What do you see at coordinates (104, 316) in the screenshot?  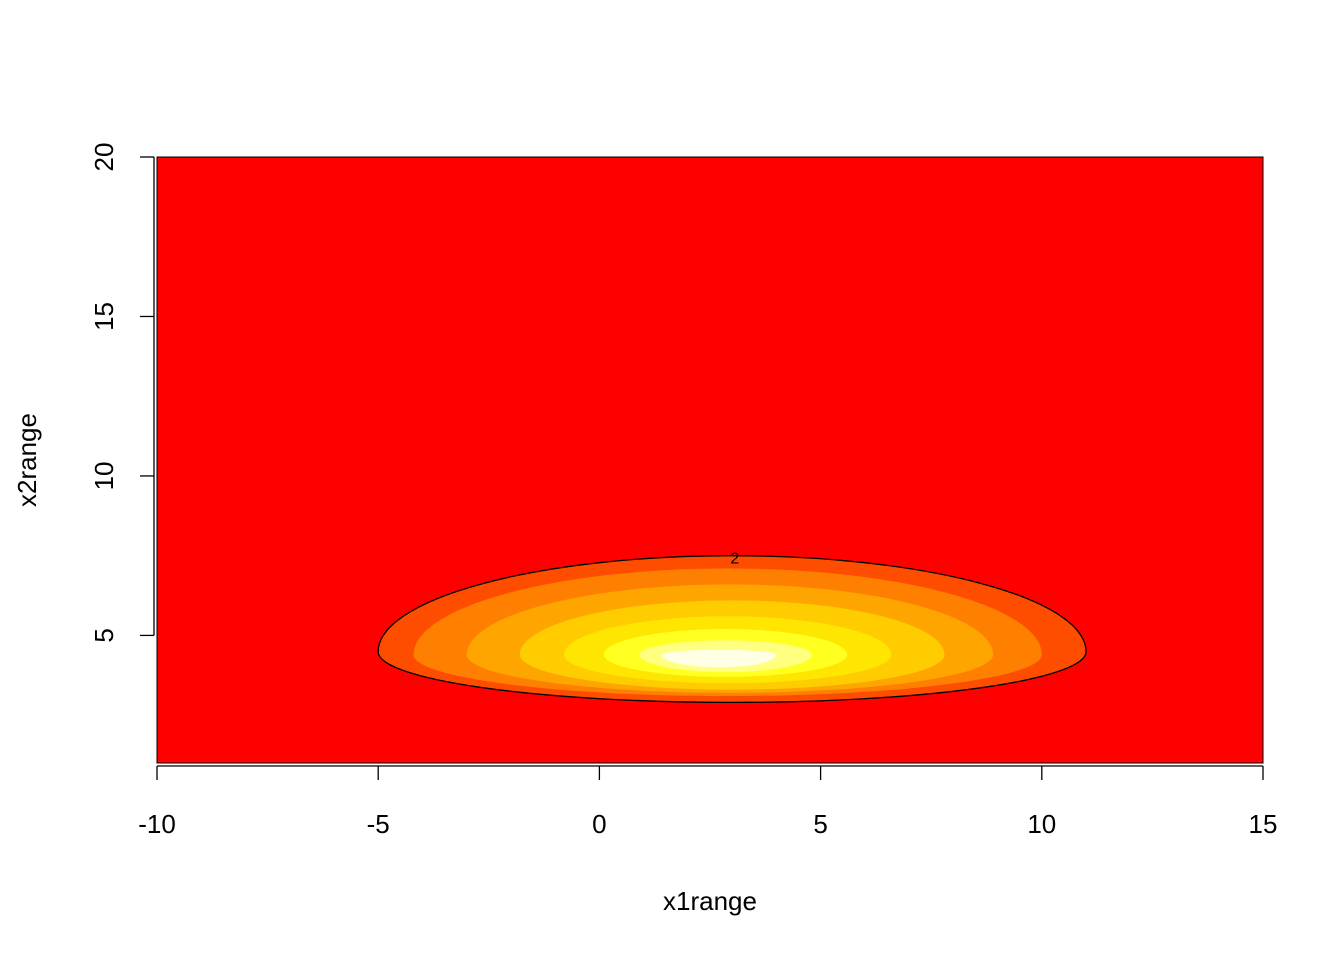 I see `y-tick-label: 15` at bounding box center [104, 316].